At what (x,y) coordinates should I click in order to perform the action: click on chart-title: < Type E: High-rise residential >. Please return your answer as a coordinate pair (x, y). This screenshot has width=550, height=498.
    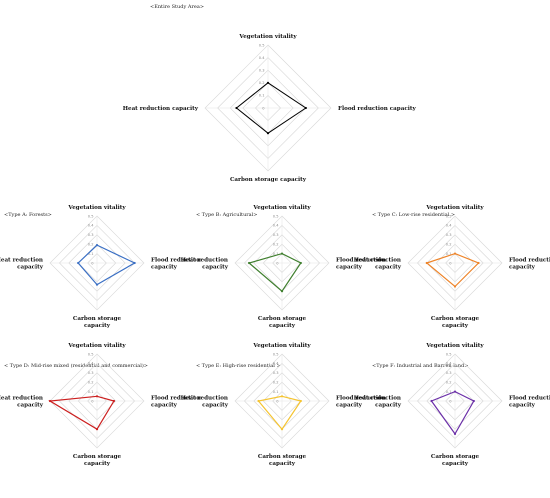
    Looking at the image, I should click on (238, 366).